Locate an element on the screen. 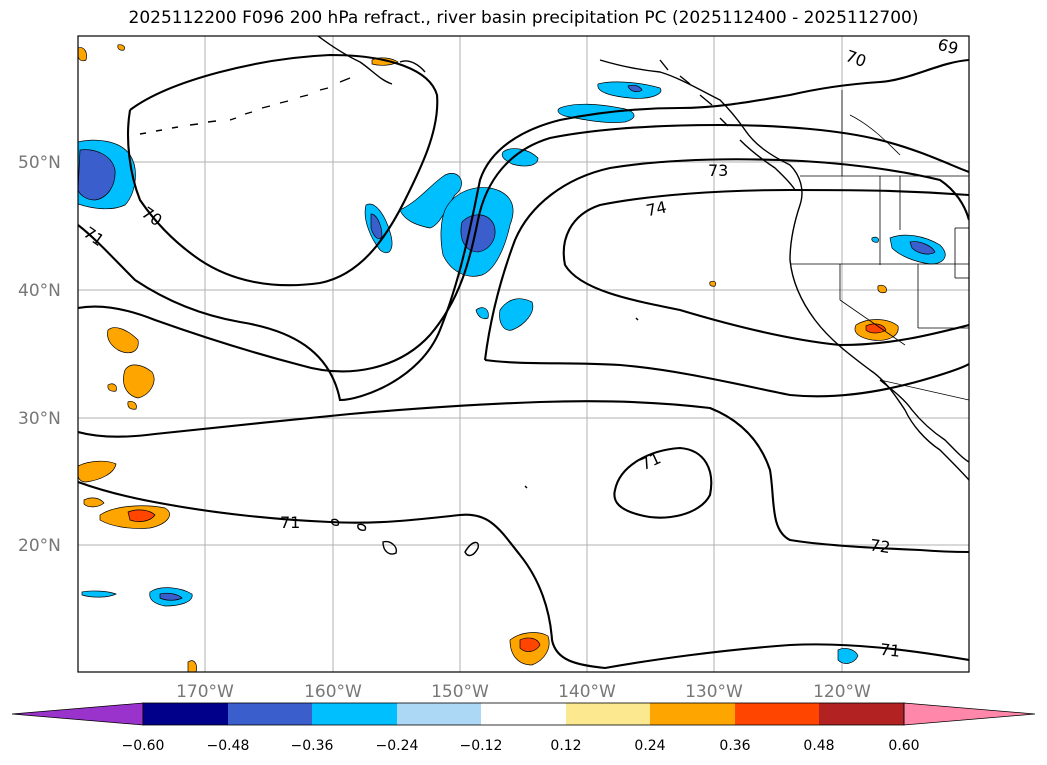  contour-label-71-bottom: 71 is located at coordinates (890, 650).